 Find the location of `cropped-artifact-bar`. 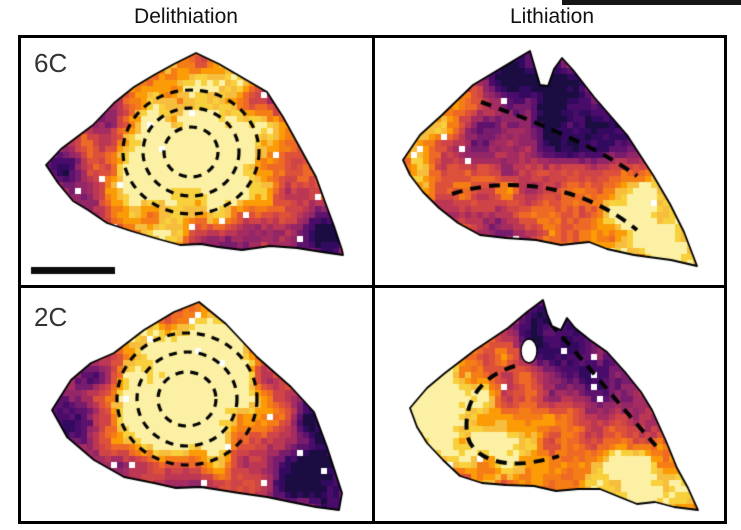

cropped-artifact-bar is located at coordinates (651, 2).